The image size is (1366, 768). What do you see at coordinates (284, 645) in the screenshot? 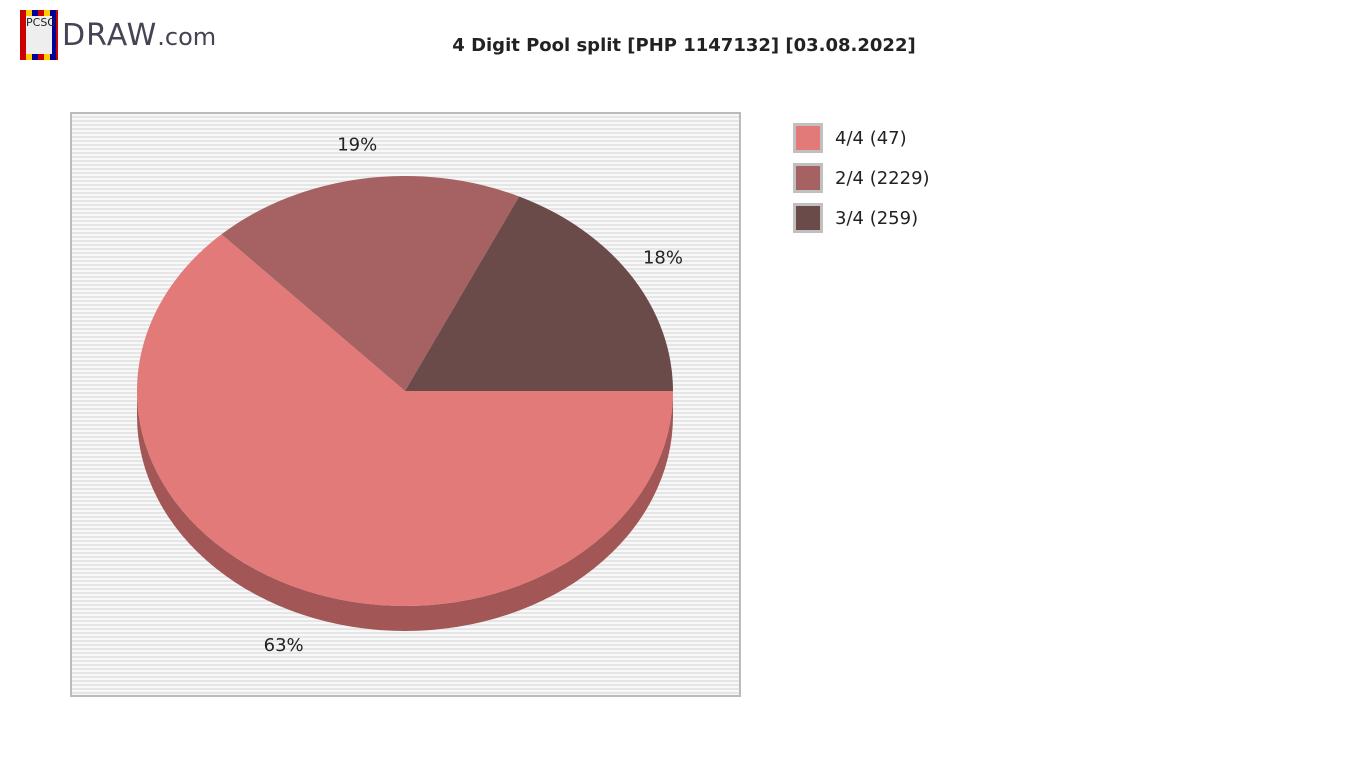
I see `slice-label-0: 63%` at bounding box center [284, 645].